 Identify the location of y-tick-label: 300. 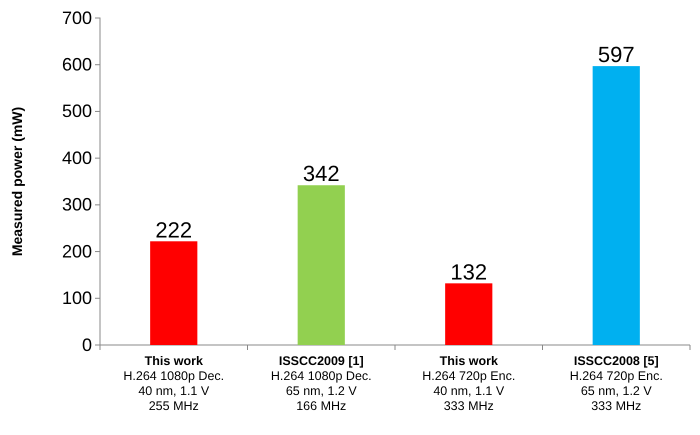
(77, 204).